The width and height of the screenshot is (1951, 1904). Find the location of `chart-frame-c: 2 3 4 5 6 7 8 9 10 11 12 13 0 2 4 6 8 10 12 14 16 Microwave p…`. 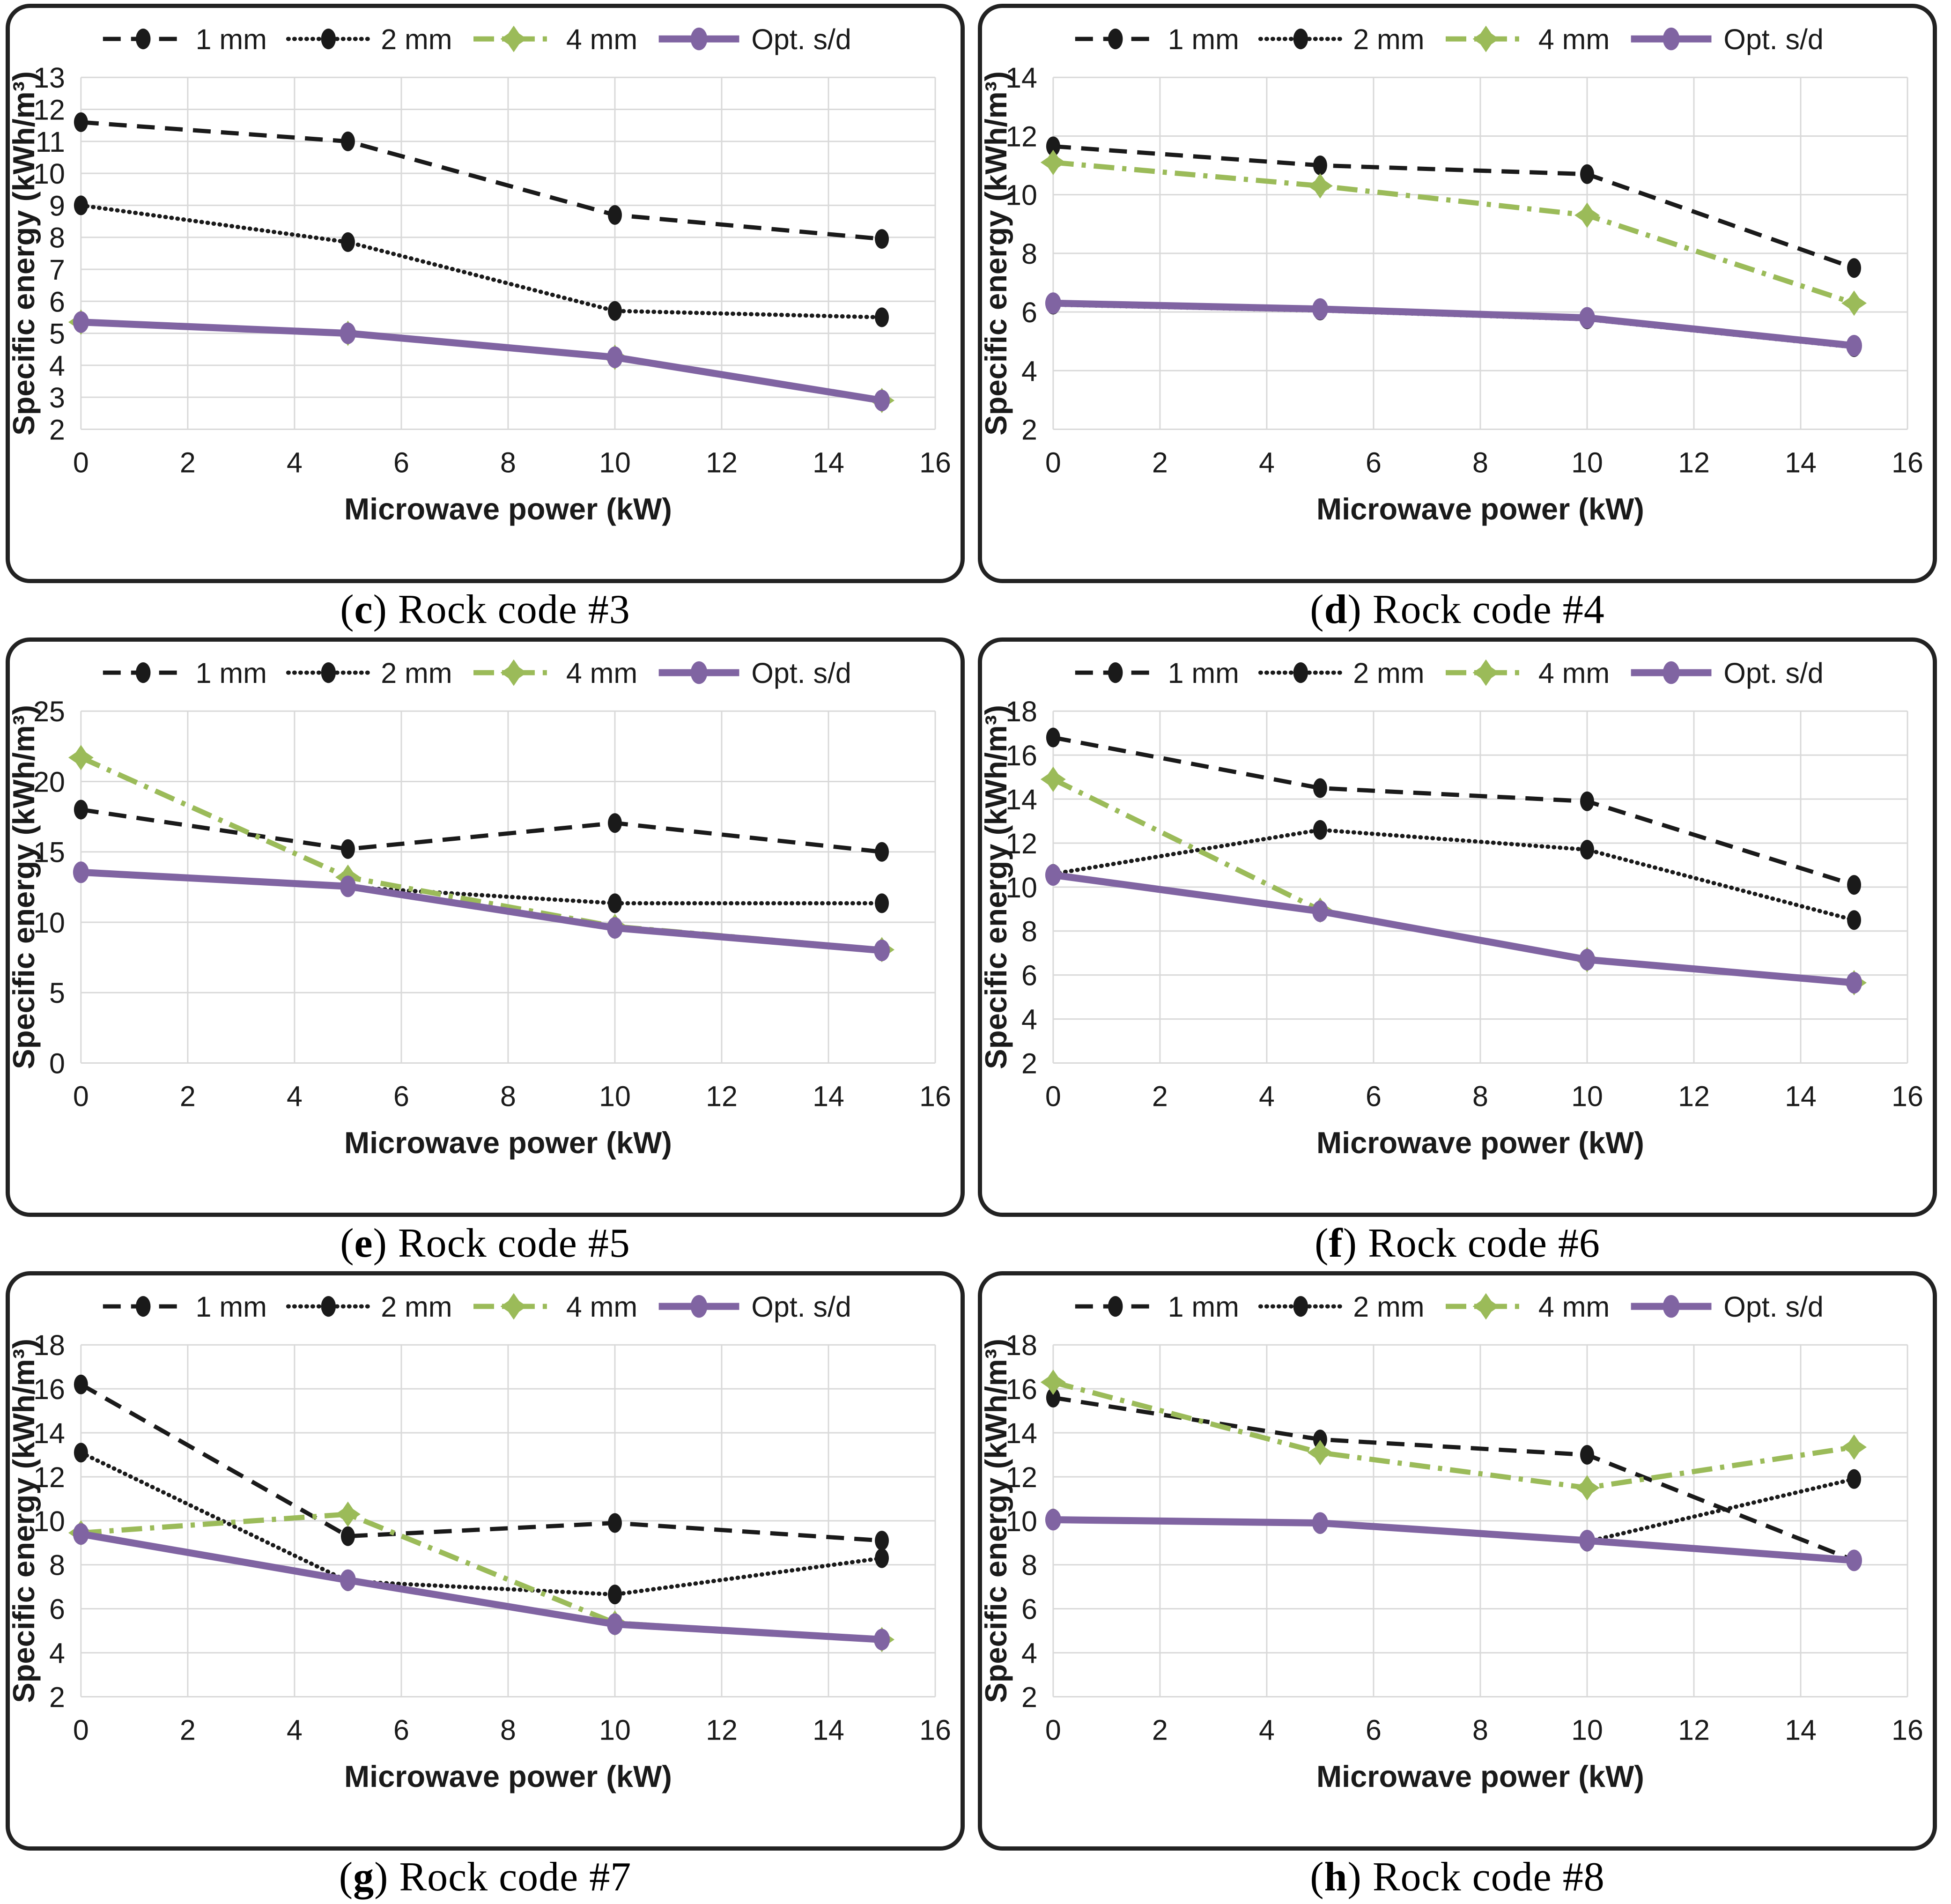

chart-frame-c: 2 3 4 5 6 7 8 9 10 11 12 13 0 2 4 6 8 10 12 14 16 Microwave p… is located at coordinates (486, 293).